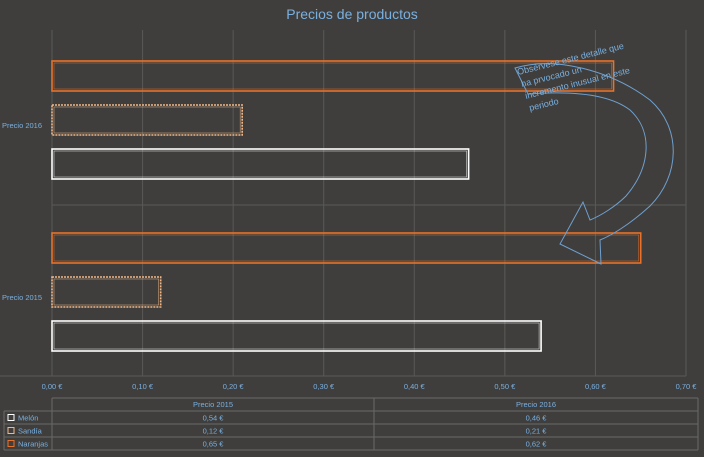 The width and height of the screenshot is (704, 457). I want to click on x-tick-label: 0,60 €, so click(596, 386).